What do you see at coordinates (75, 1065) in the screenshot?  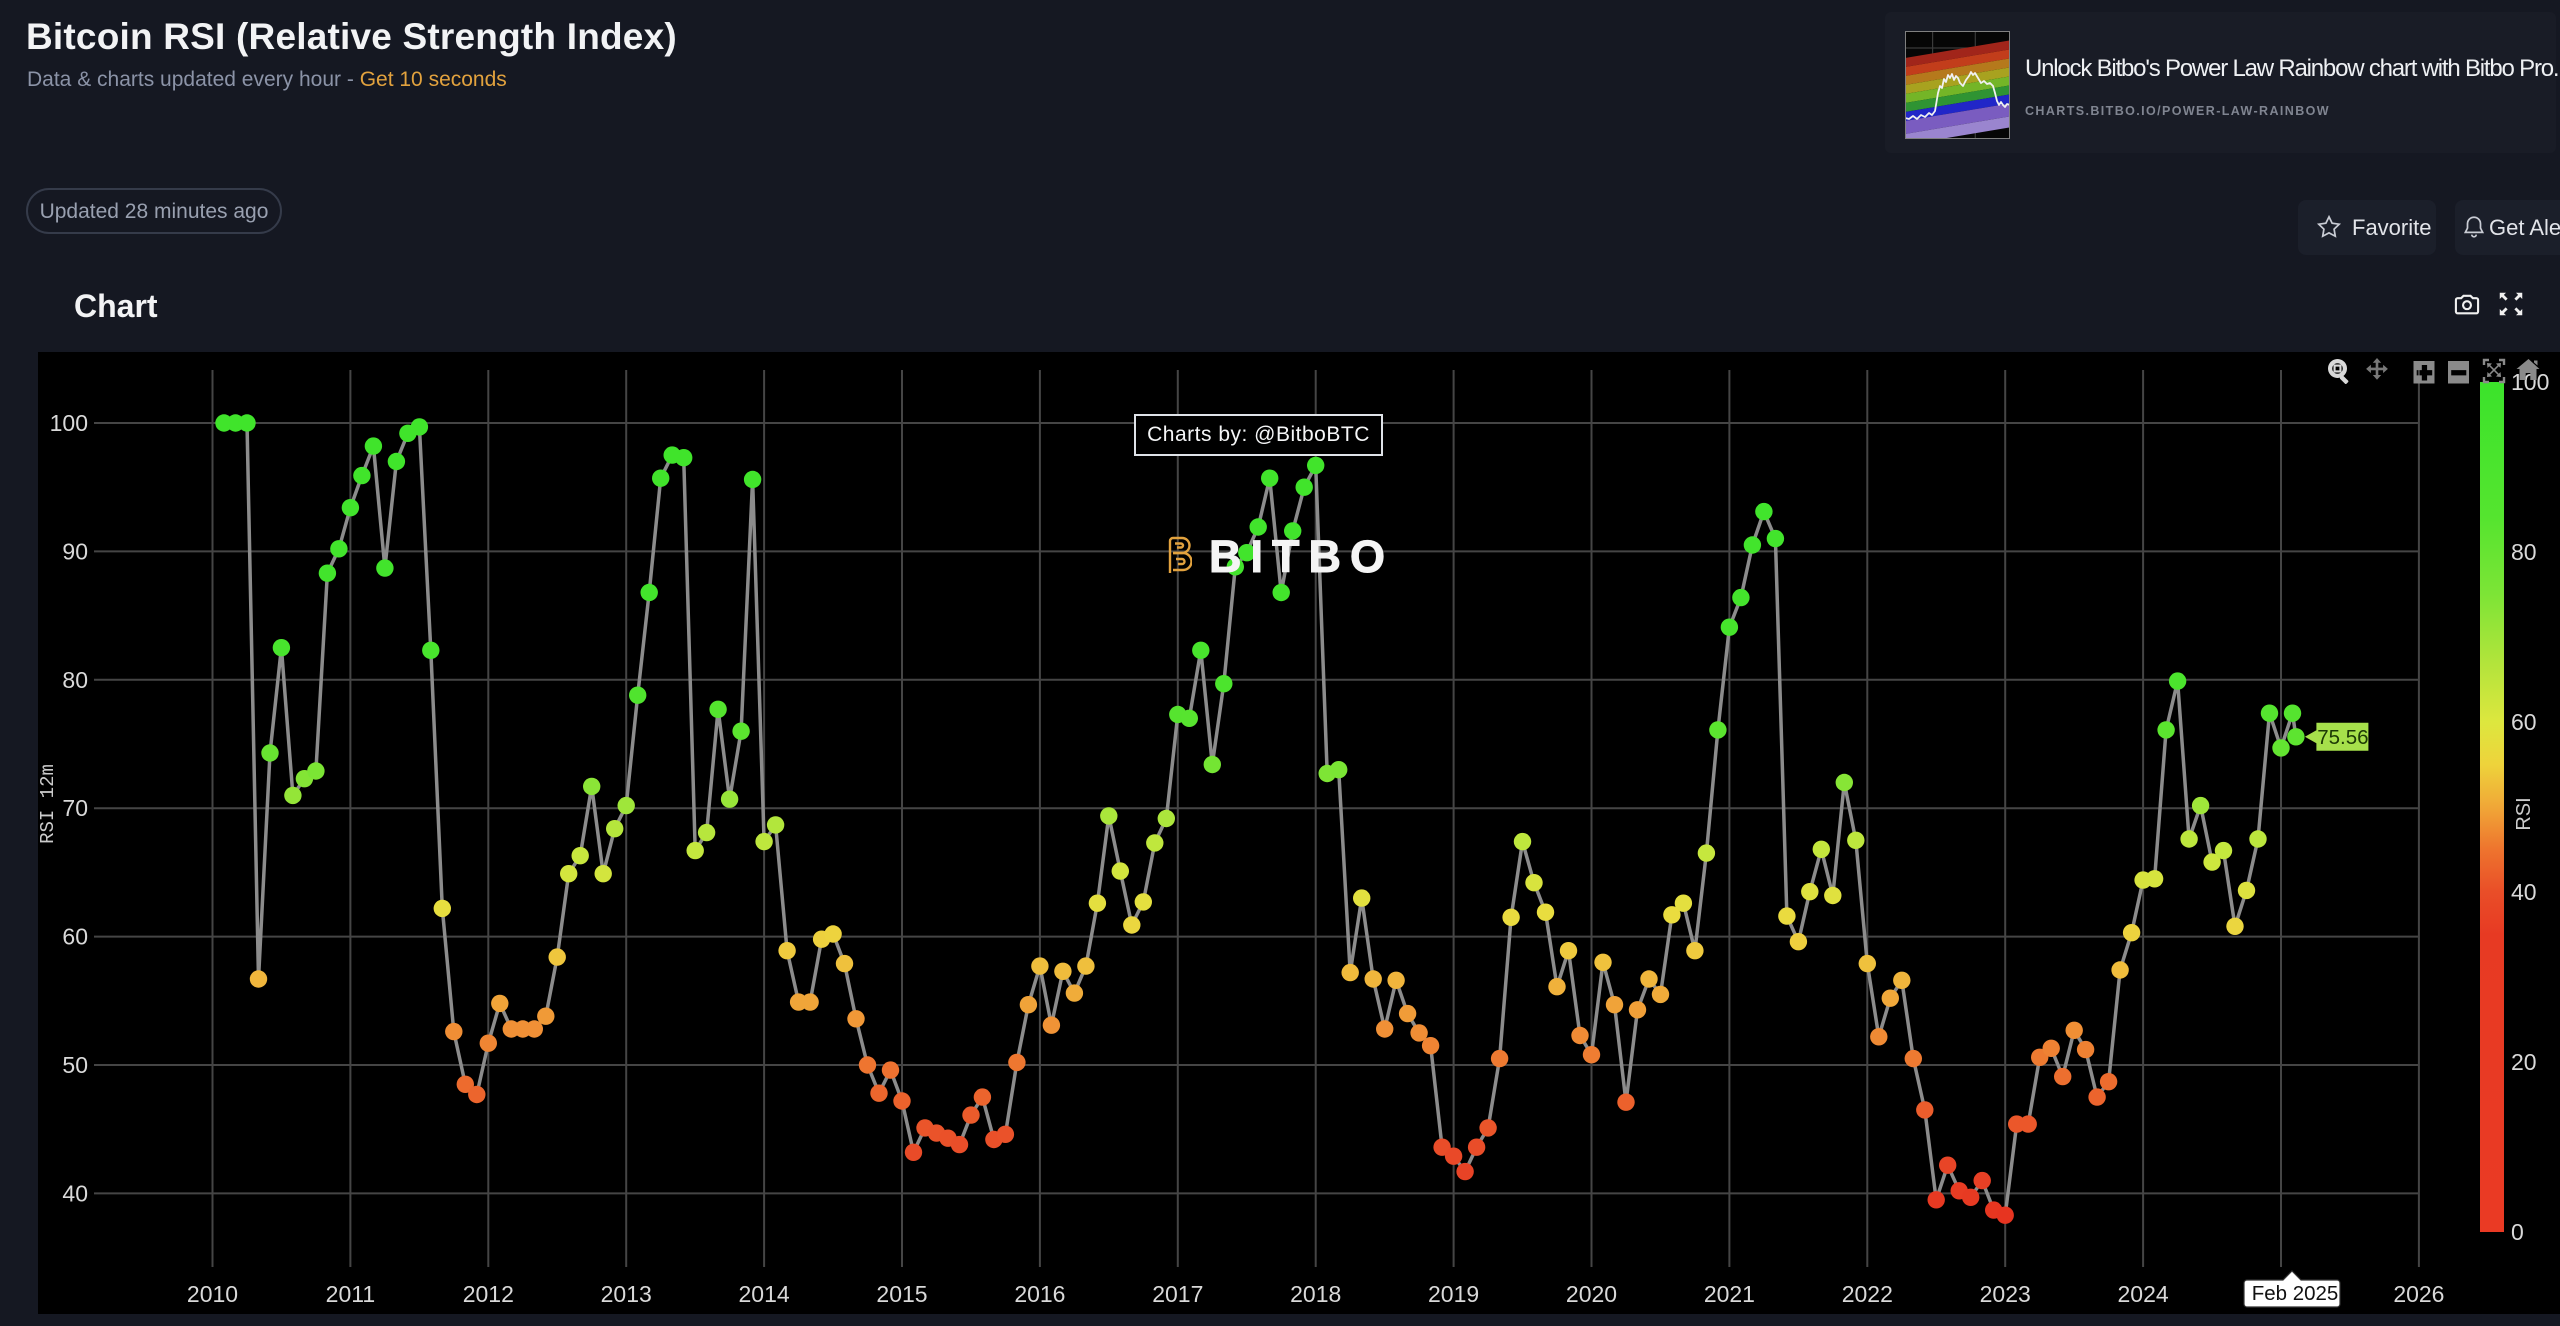 I see `svg-text: 50` at bounding box center [75, 1065].